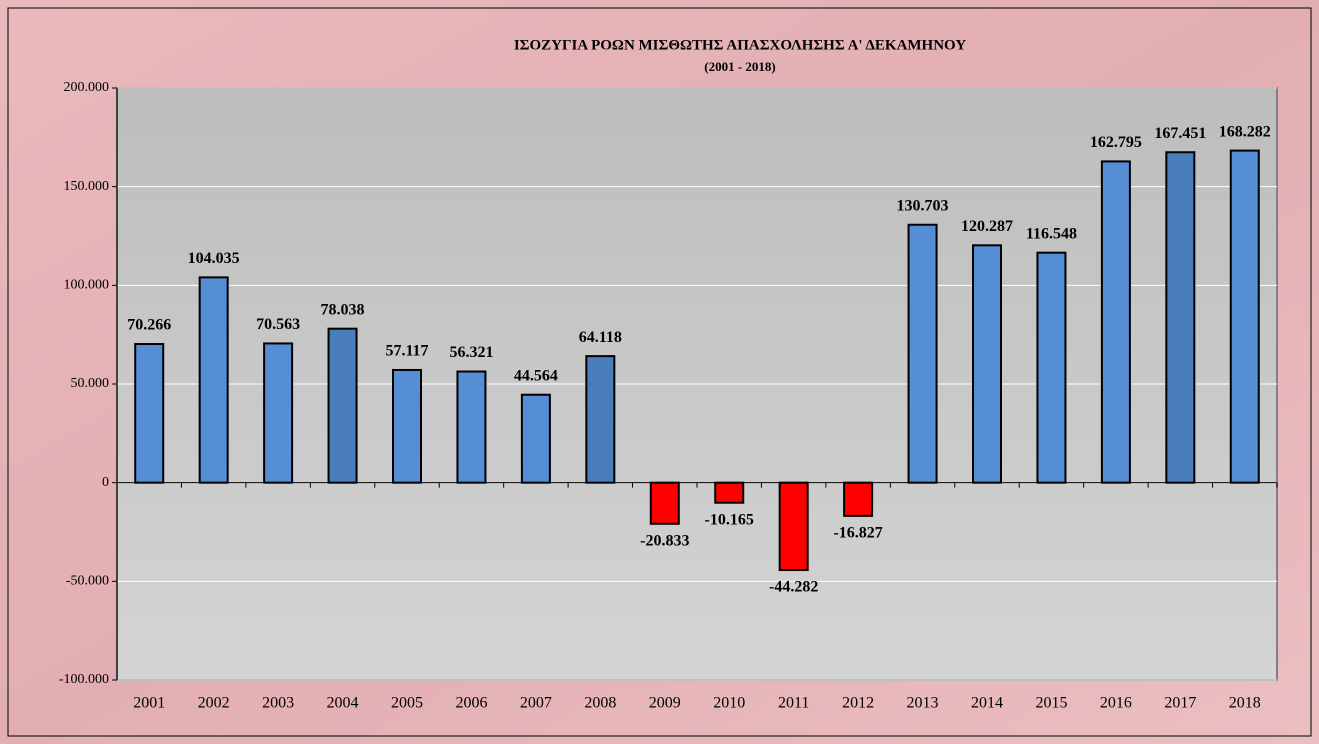  What do you see at coordinates (793, 587) in the screenshot?
I see `data-label: -44.282` at bounding box center [793, 587].